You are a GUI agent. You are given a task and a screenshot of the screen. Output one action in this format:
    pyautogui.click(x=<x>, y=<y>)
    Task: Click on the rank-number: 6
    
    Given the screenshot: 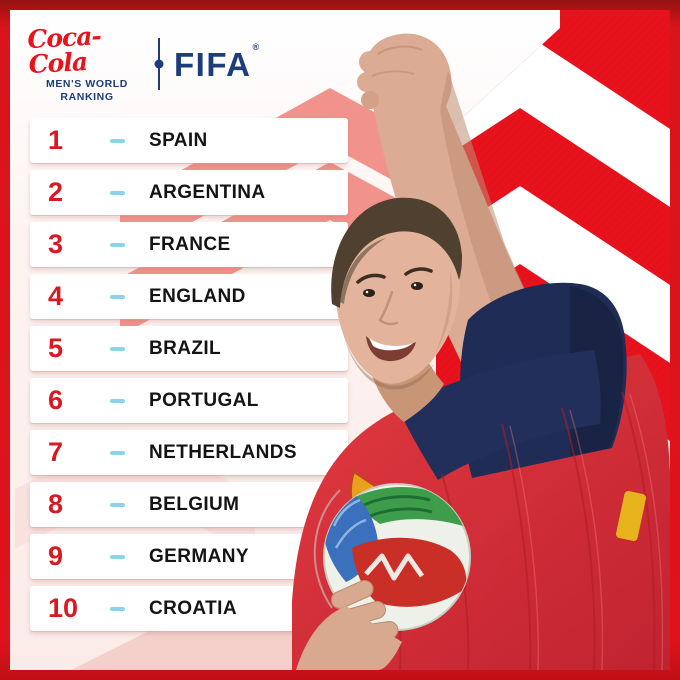 What is the action you would take?
    pyautogui.click(x=56, y=400)
    